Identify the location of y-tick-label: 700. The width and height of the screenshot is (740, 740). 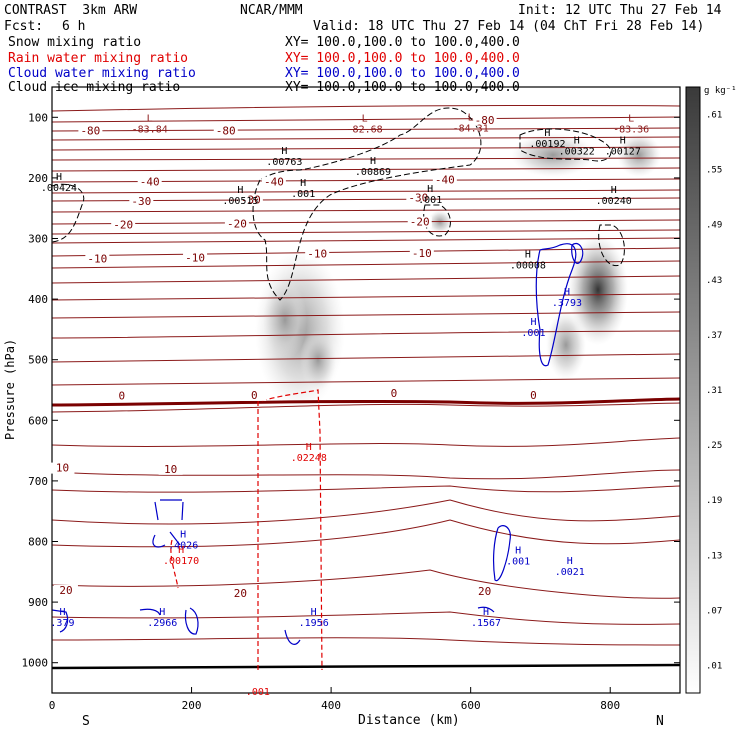
(38, 481).